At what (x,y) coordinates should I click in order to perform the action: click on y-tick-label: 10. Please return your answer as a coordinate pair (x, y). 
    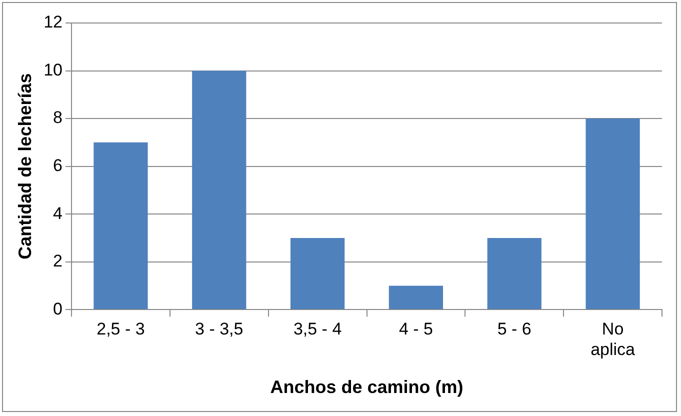
    Looking at the image, I should click on (53, 70).